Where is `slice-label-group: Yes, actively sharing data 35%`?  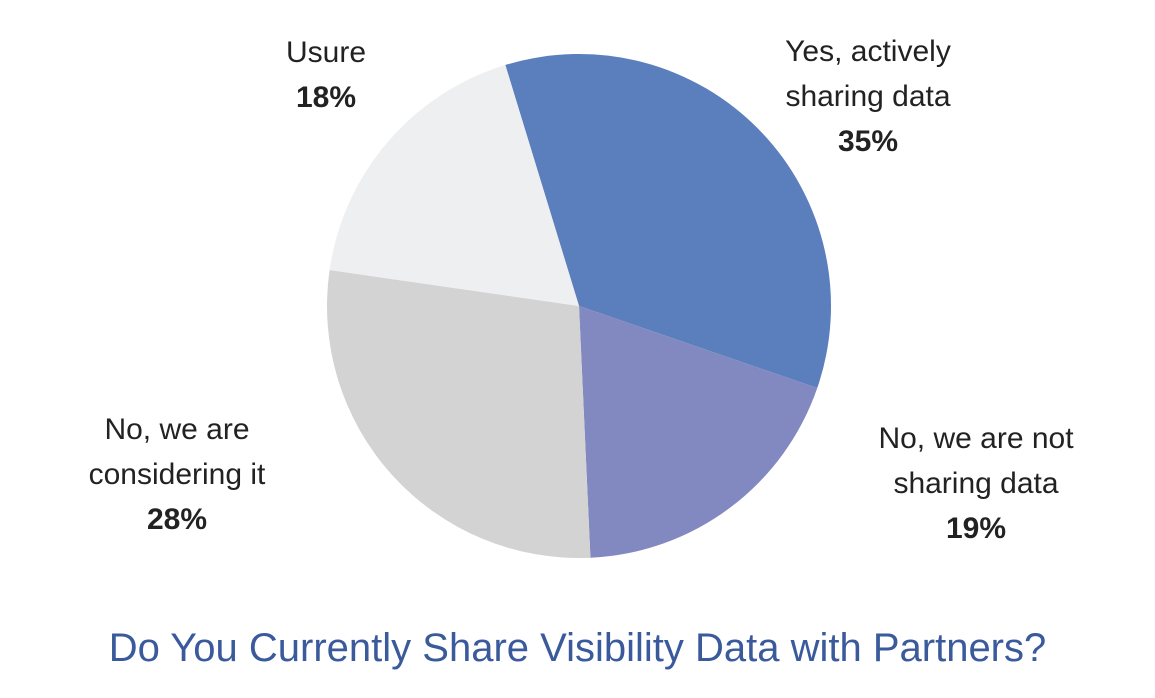
slice-label-group: Yes, actively sharing data 35% is located at coordinates (868, 96).